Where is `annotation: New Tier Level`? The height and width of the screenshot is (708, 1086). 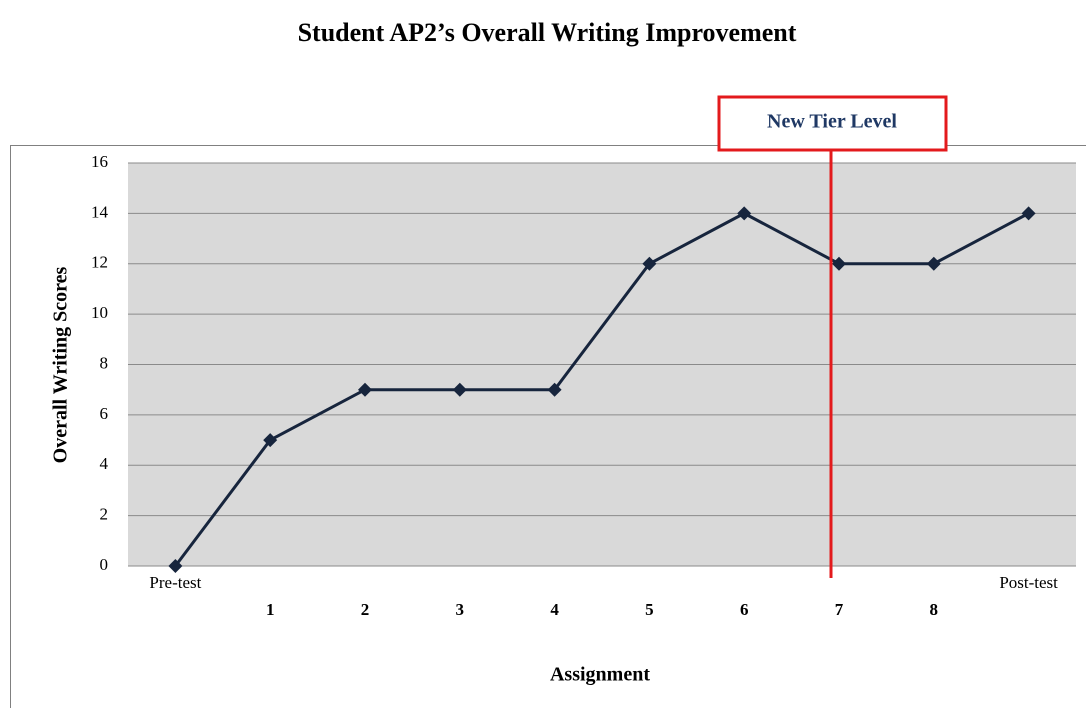
annotation: New Tier Level is located at coordinates (832, 122).